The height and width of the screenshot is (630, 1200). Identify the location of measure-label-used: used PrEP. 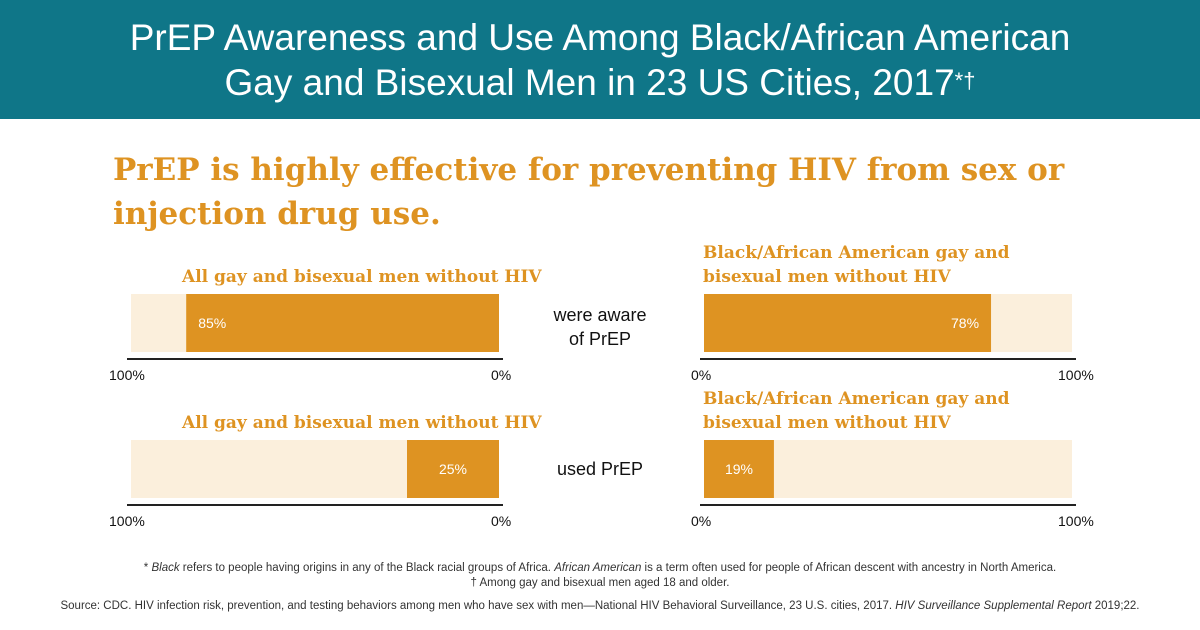
(600, 469).